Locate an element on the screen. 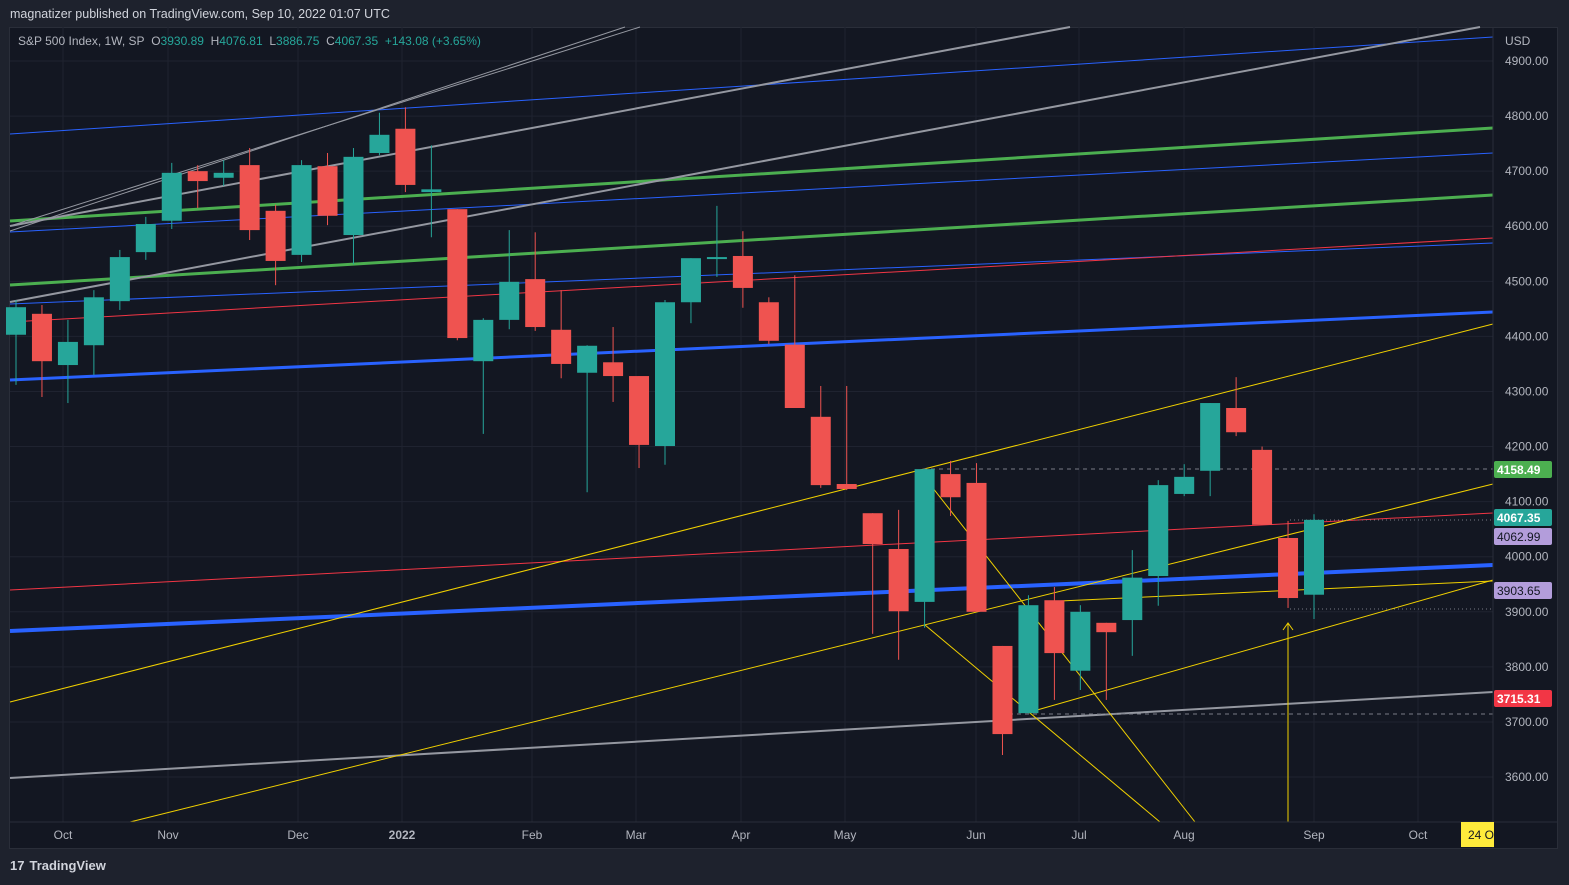  cursor-date-label: 24 O is located at coordinates (1481, 835).